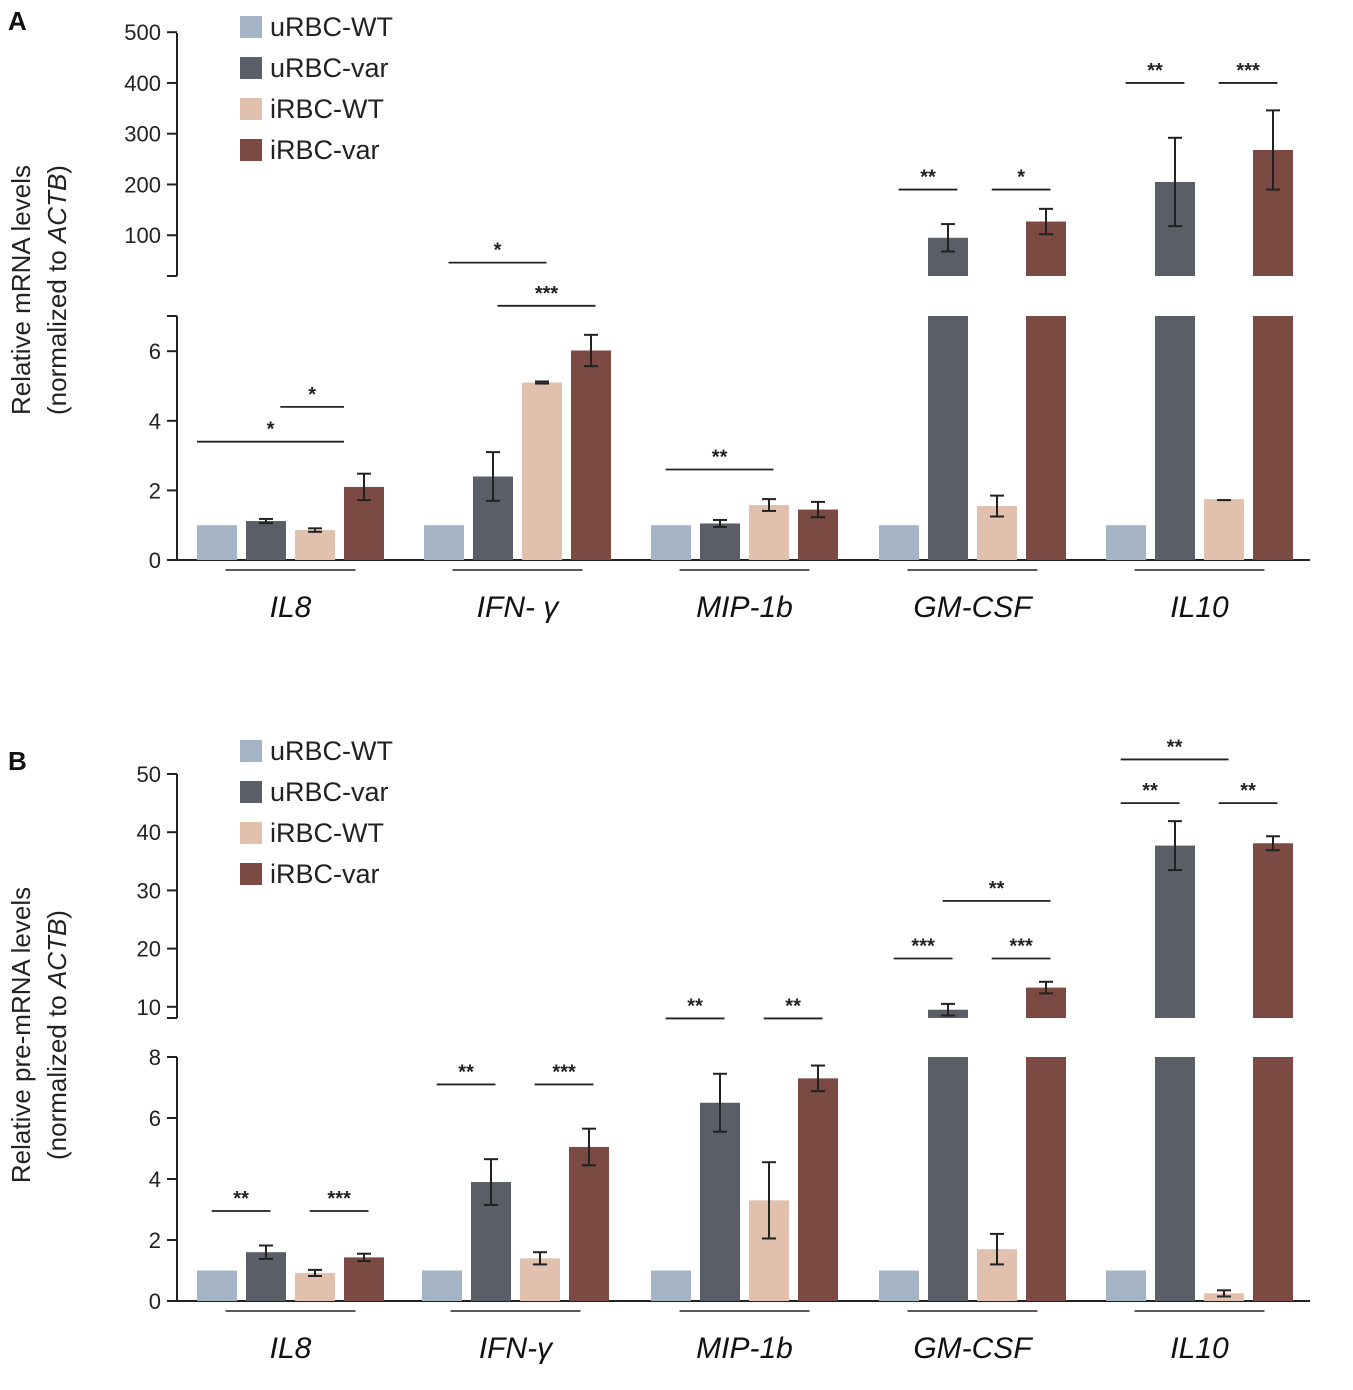  I want to click on bar-uRBC-var-IL10-upper, so click(1175, 931).